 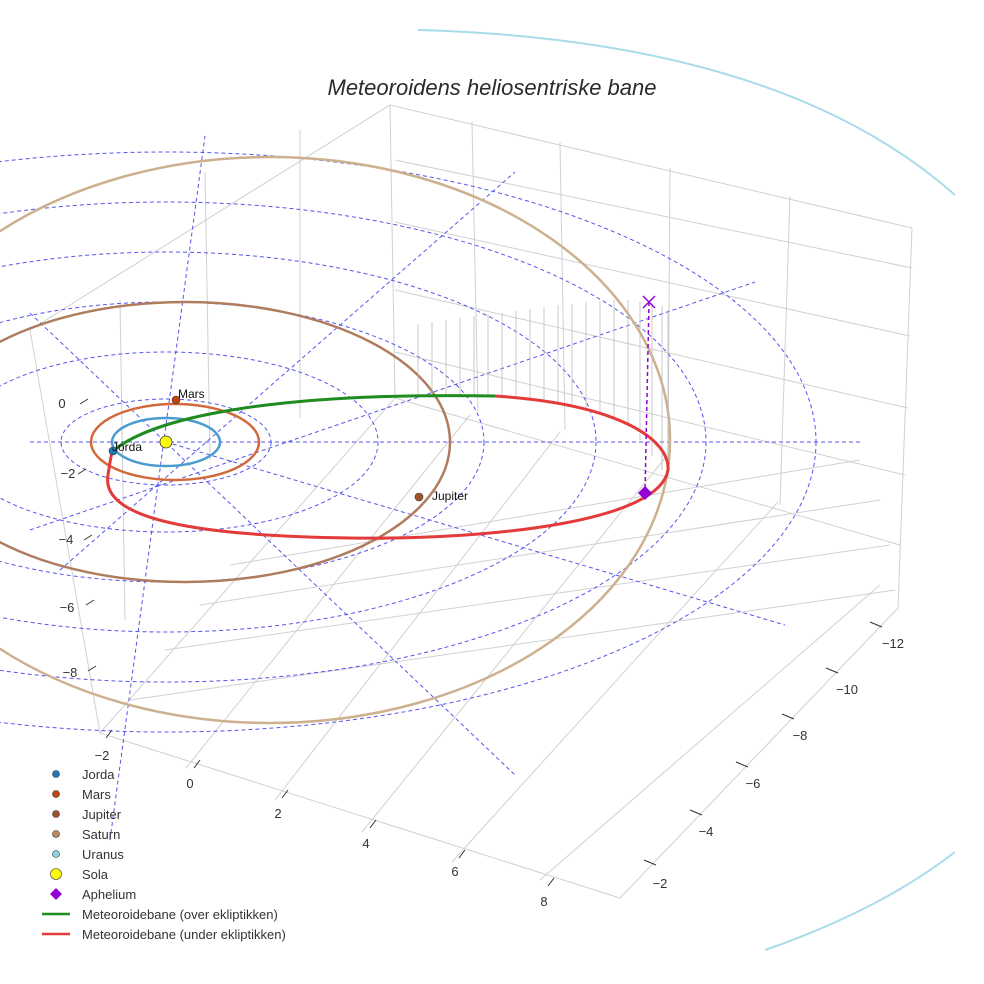 I want to click on z-tick-label: −2, so click(x=68, y=473).